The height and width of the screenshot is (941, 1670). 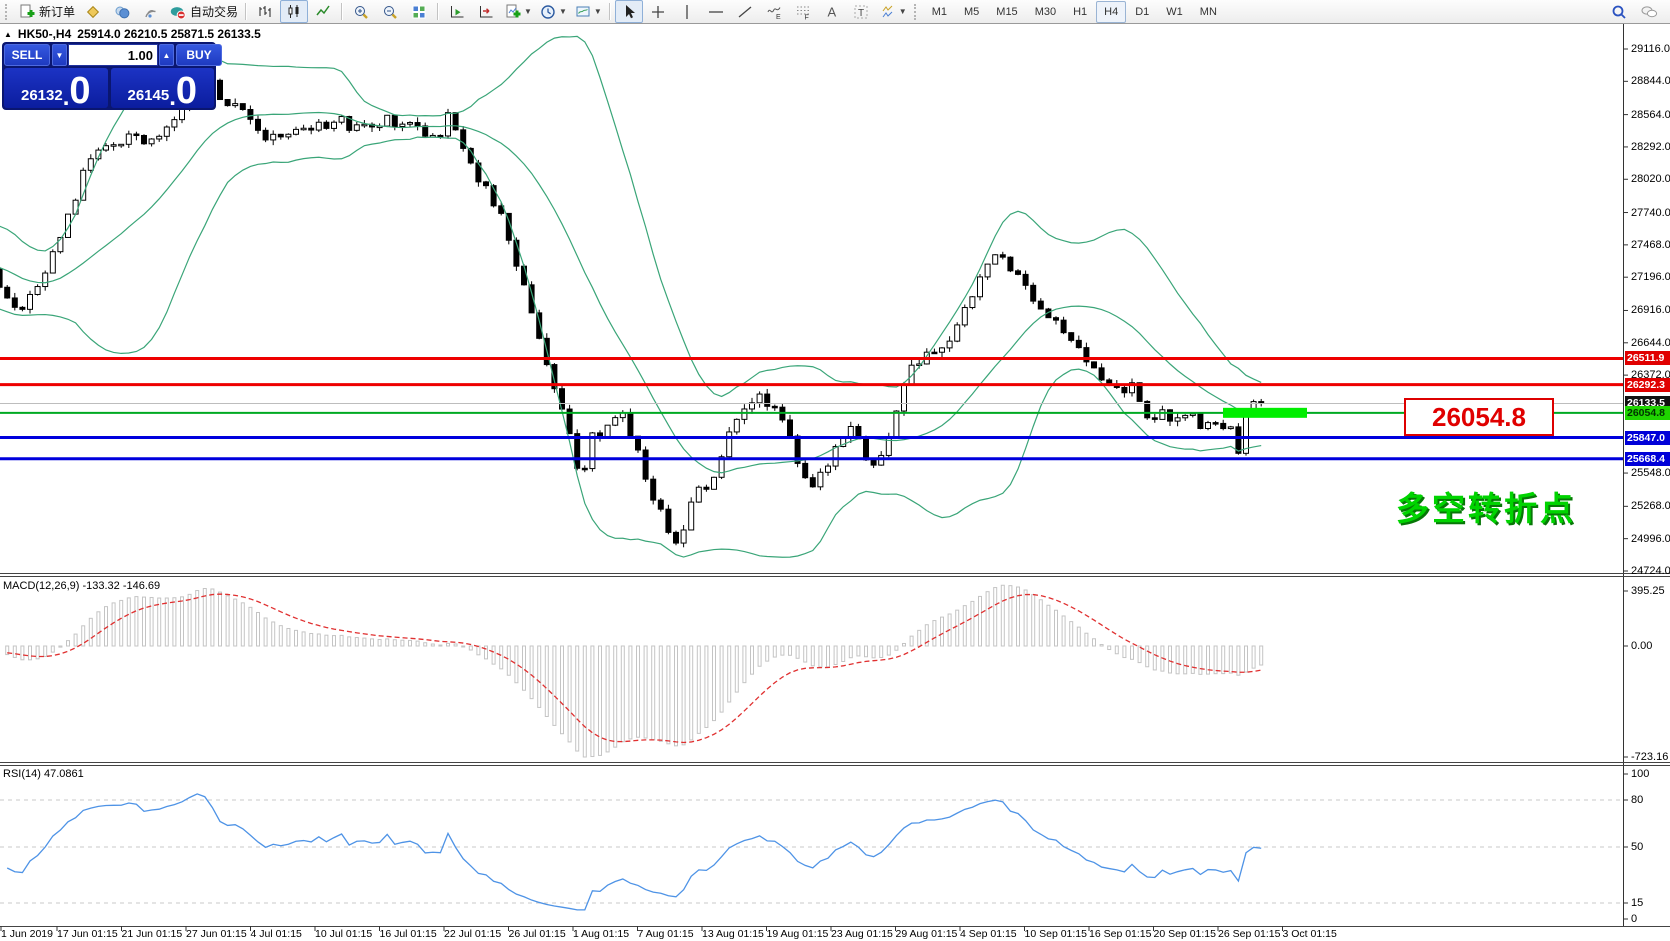 I want to click on timeline-label: 7 Aug 01:15, so click(x=665, y=934).